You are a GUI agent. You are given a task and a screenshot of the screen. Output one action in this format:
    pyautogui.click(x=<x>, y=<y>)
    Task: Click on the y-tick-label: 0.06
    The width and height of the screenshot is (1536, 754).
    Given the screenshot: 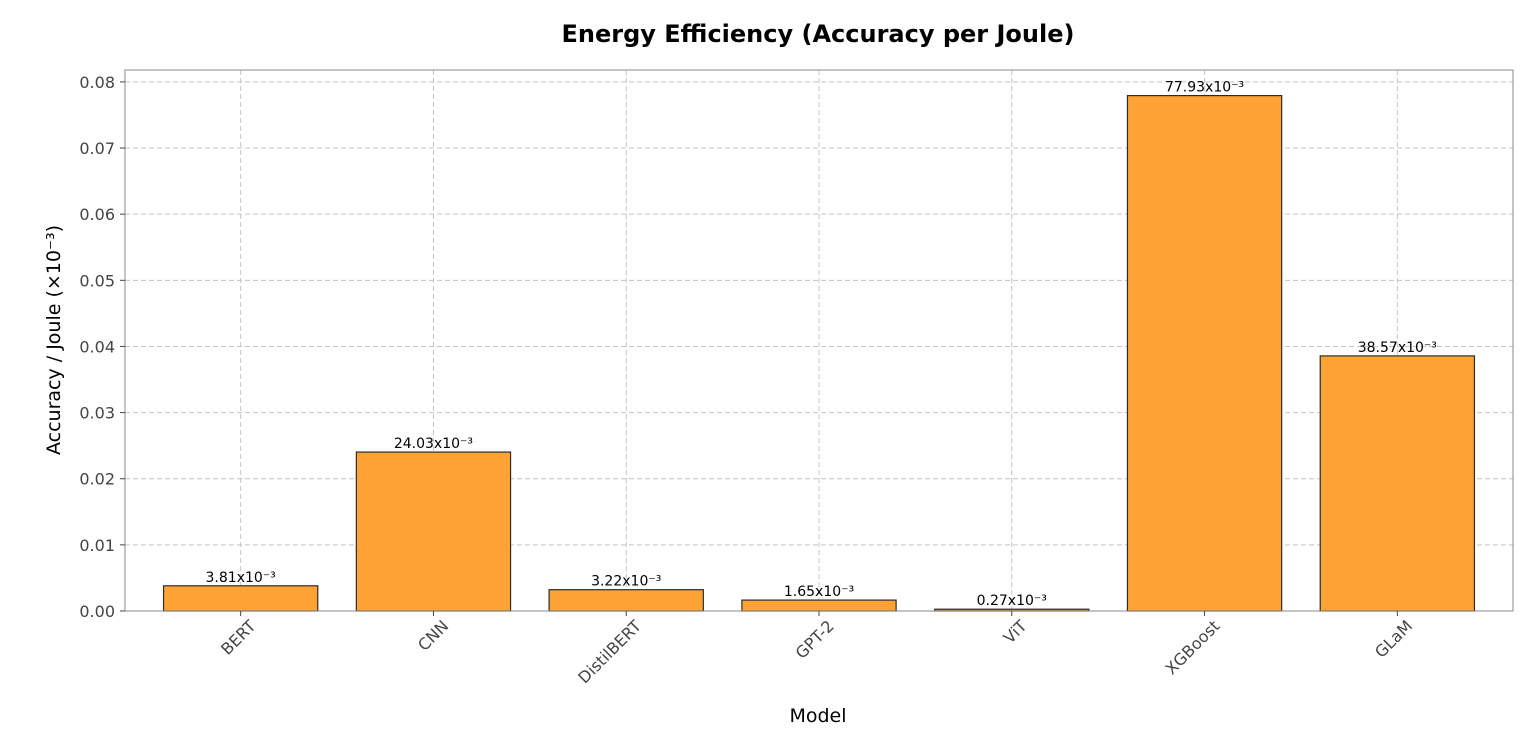 What is the action you would take?
    pyautogui.click(x=97, y=214)
    